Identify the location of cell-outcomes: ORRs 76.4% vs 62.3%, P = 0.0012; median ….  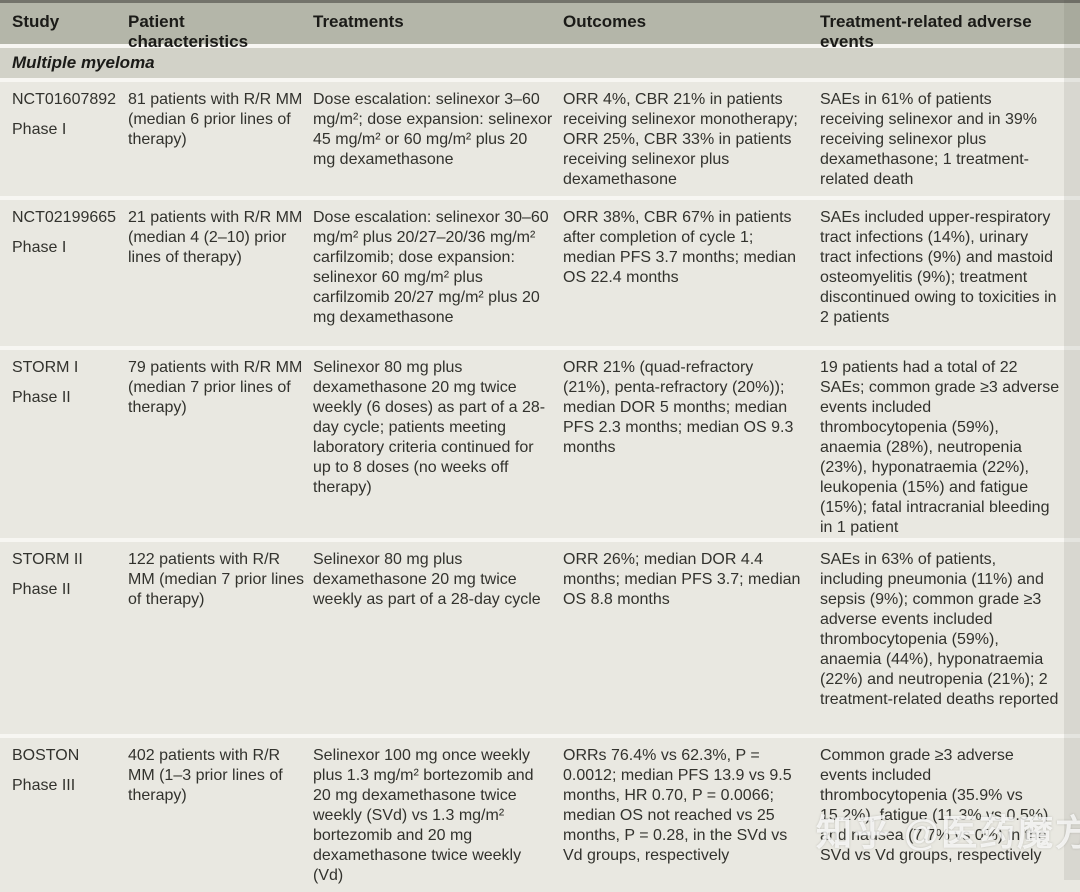
(677, 805).